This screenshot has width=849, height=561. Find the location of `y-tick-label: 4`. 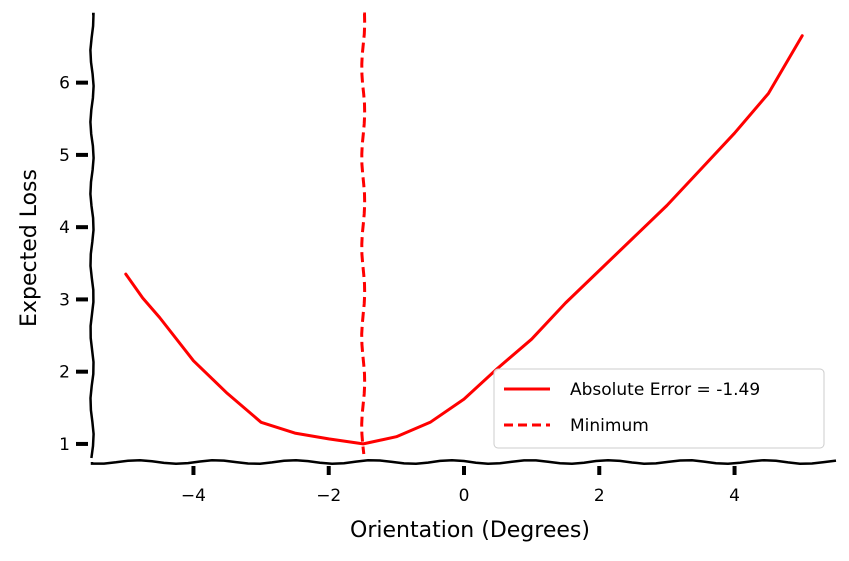

y-tick-label: 4 is located at coordinates (64, 228).